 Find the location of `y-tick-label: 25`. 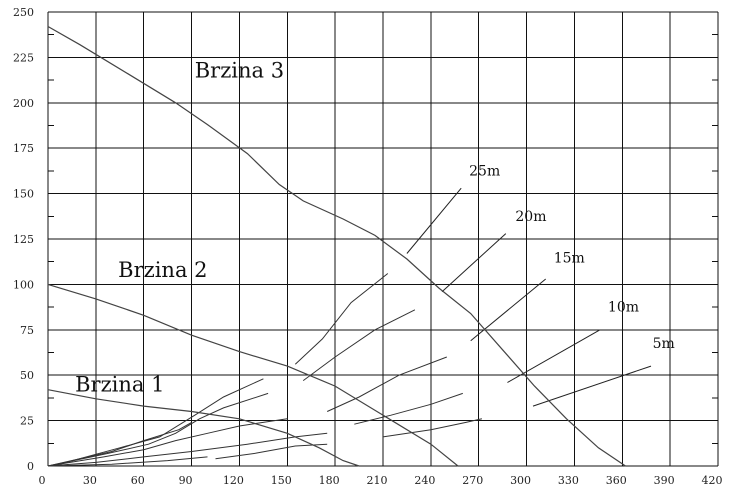

y-tick-label: 25 is located at coordinates (27, 421).